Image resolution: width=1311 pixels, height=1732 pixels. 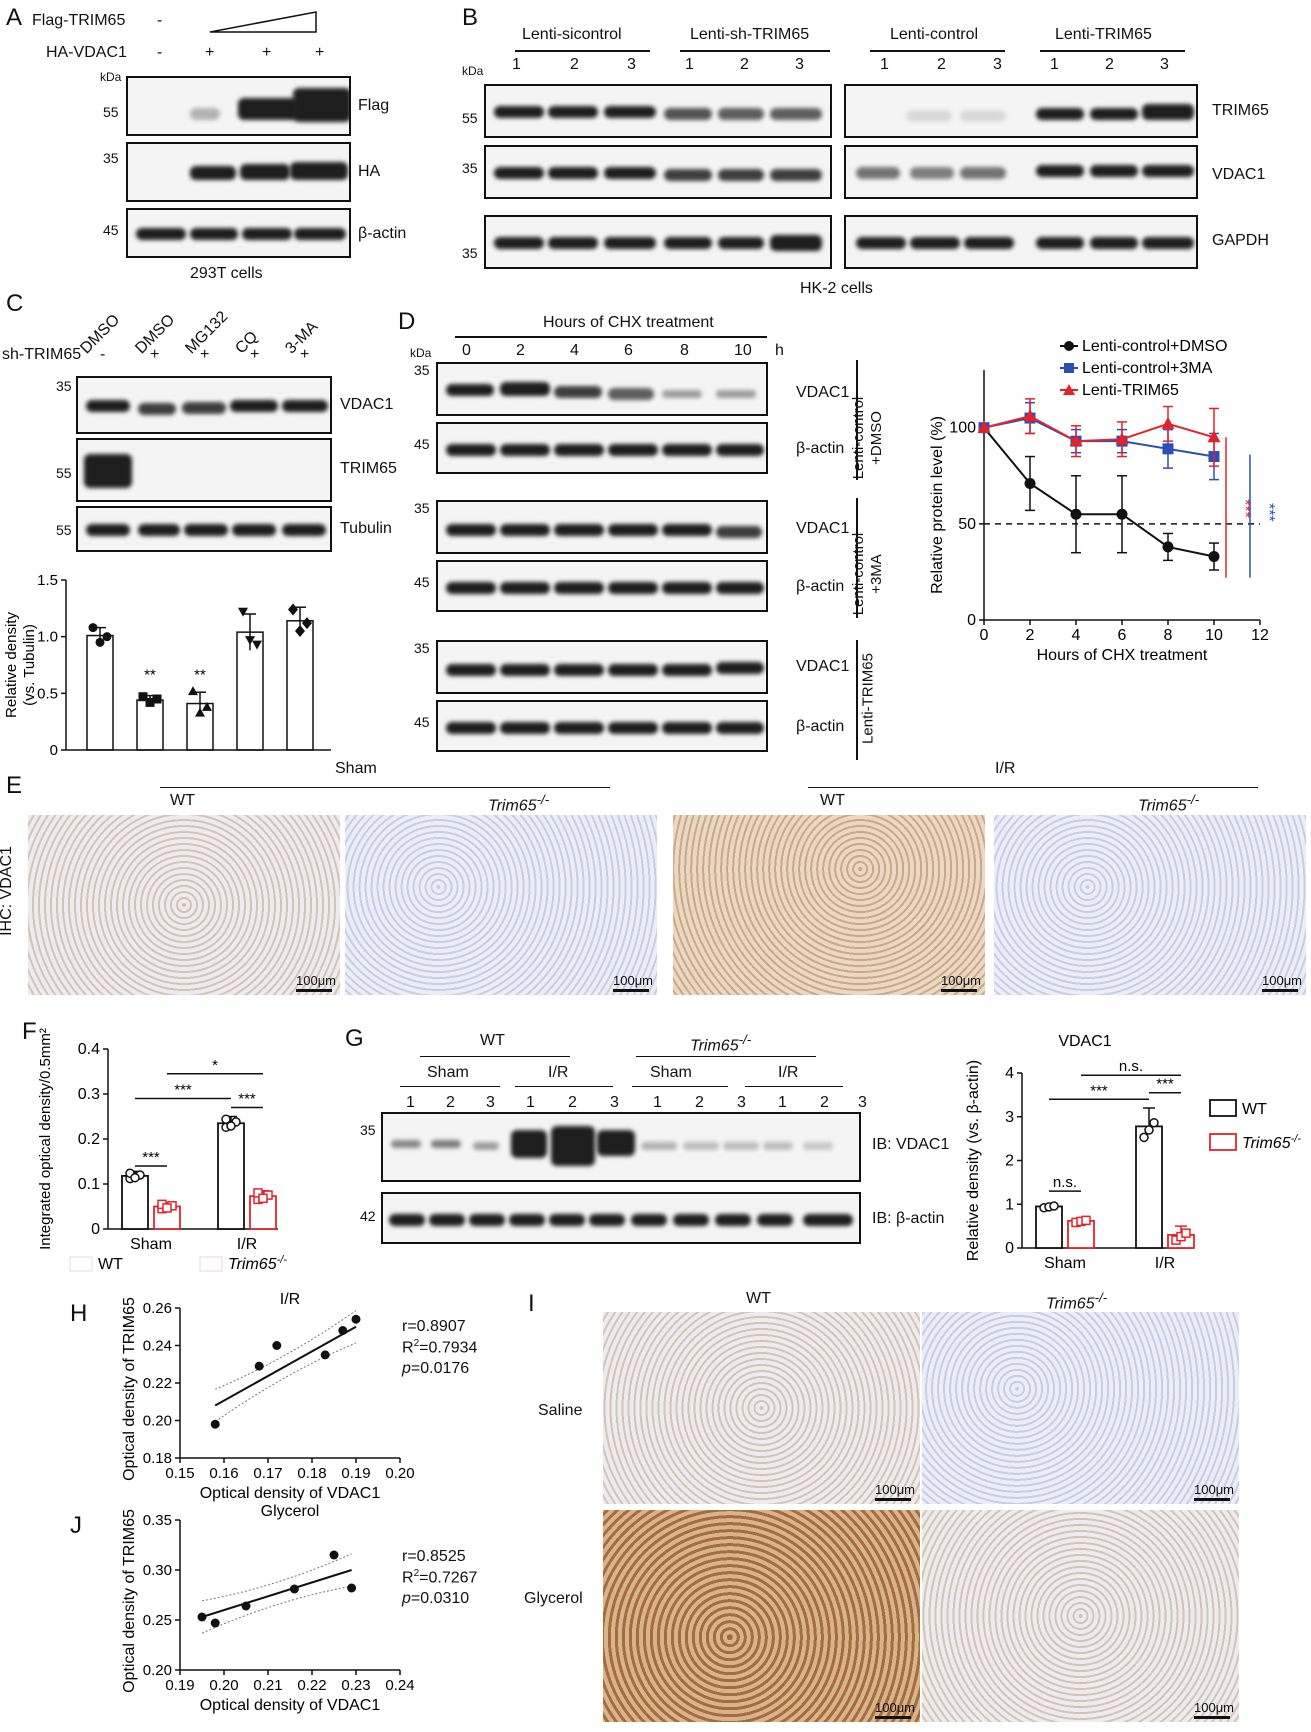 I want to click on ha-sign: +, so click(x=320, y=52).